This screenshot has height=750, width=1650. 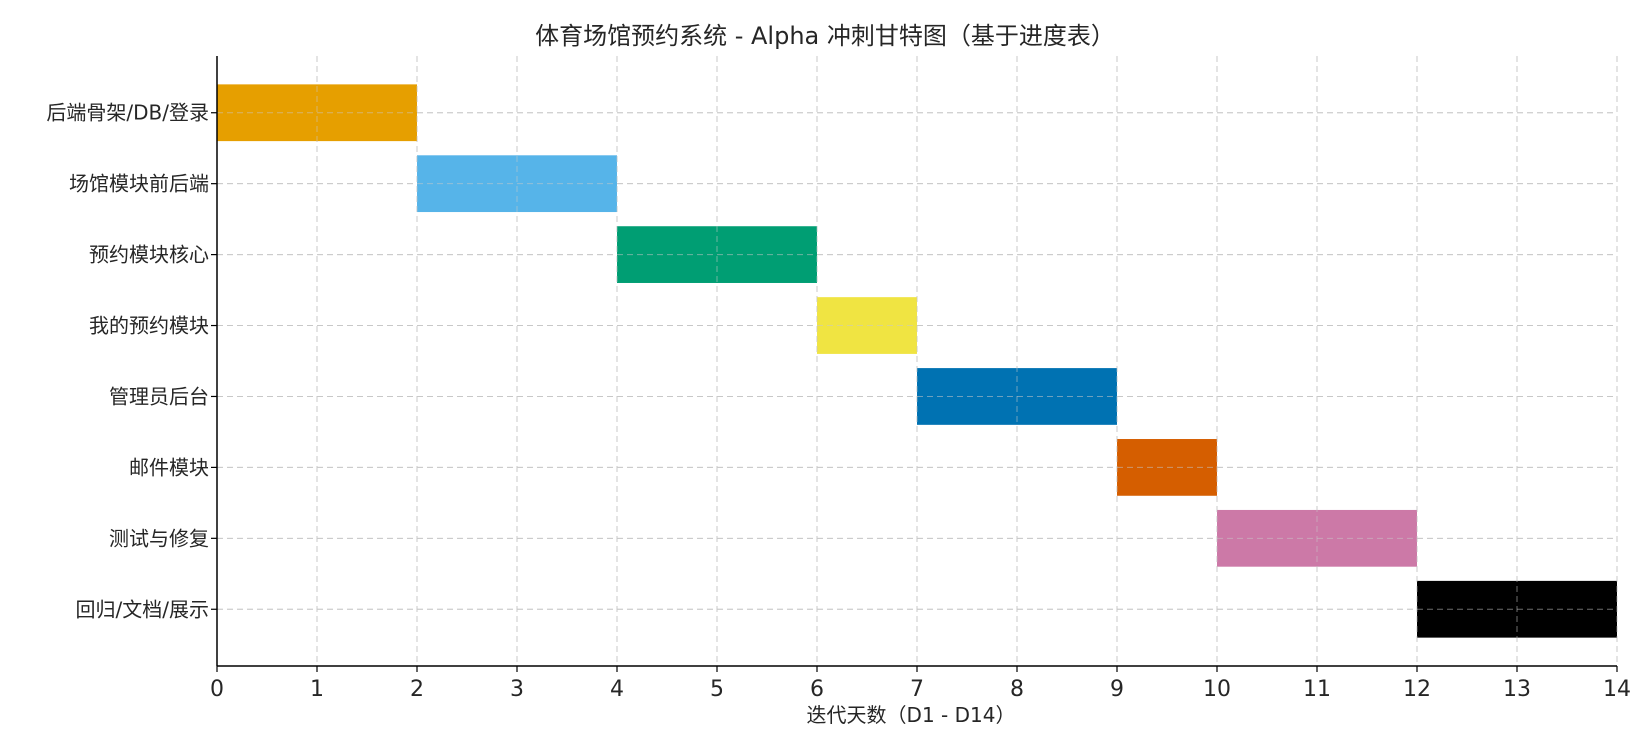 What do you see at coordinates (1017, 689) in the screenshot?
I see `x-tick-label: 8` at bounding box center [1017, 689].